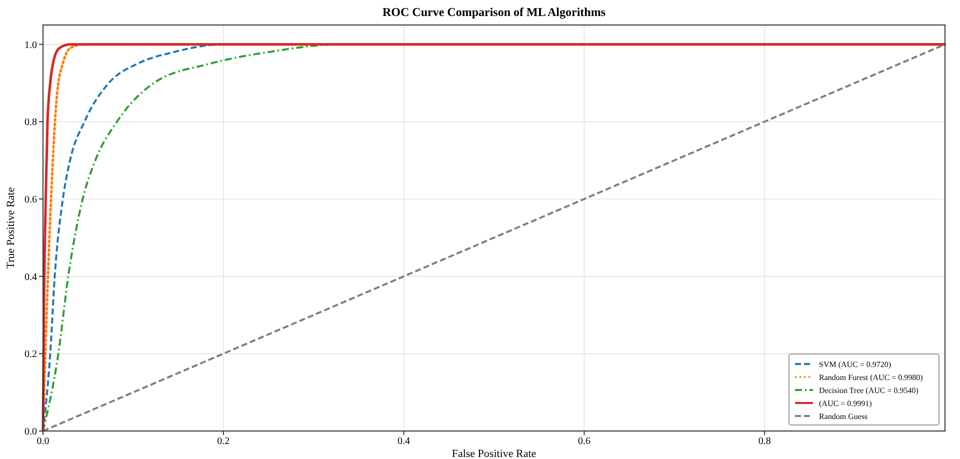 The height and width of the screenshot is (459, 960). What do you see at coordinates (869, 390) in the screenshot?
I see `legend-label: Decision Tree (AUC = 0.9540)` at bounding box center [869, 390].